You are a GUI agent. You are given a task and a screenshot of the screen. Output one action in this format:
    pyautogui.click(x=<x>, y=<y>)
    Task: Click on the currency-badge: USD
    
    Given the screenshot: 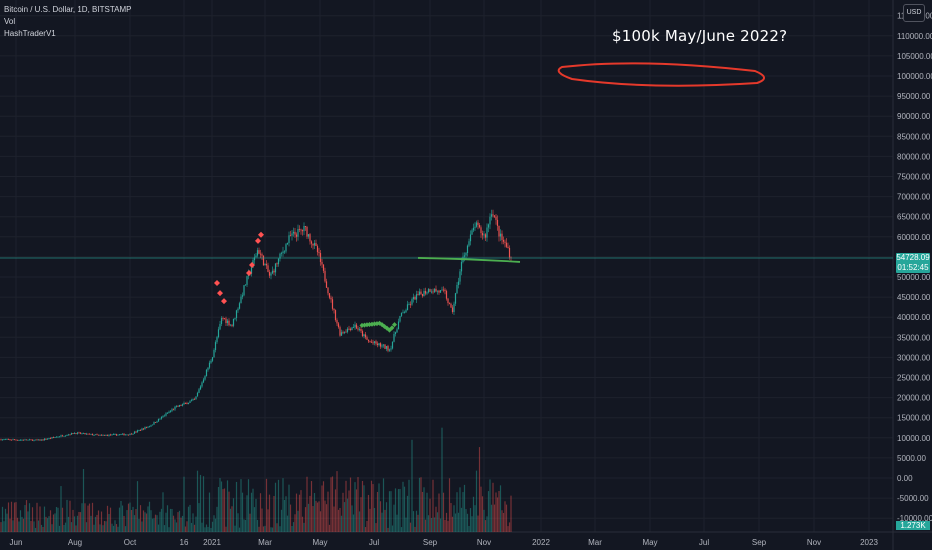 What is the action you would take?
    pyautogui.click(x=914, y=13)
    